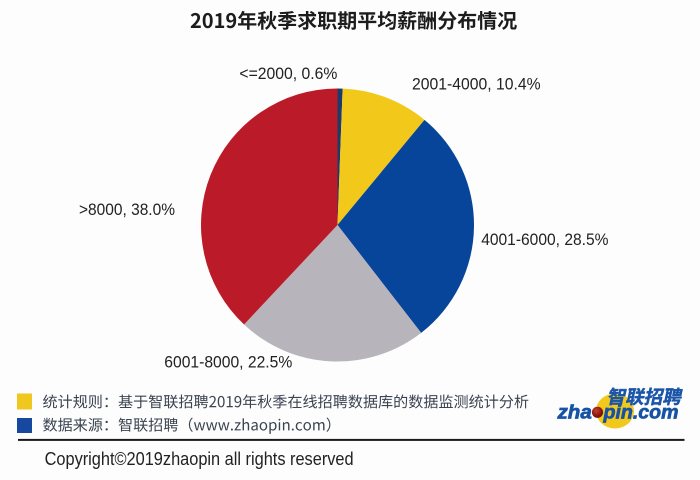 This screenshot has height=480, width=700. What do you see at coordinates (476, 84) in the screenshot?
I see `svg-text: 2001-4000, 10.4%` at bounding box center [476, 84].